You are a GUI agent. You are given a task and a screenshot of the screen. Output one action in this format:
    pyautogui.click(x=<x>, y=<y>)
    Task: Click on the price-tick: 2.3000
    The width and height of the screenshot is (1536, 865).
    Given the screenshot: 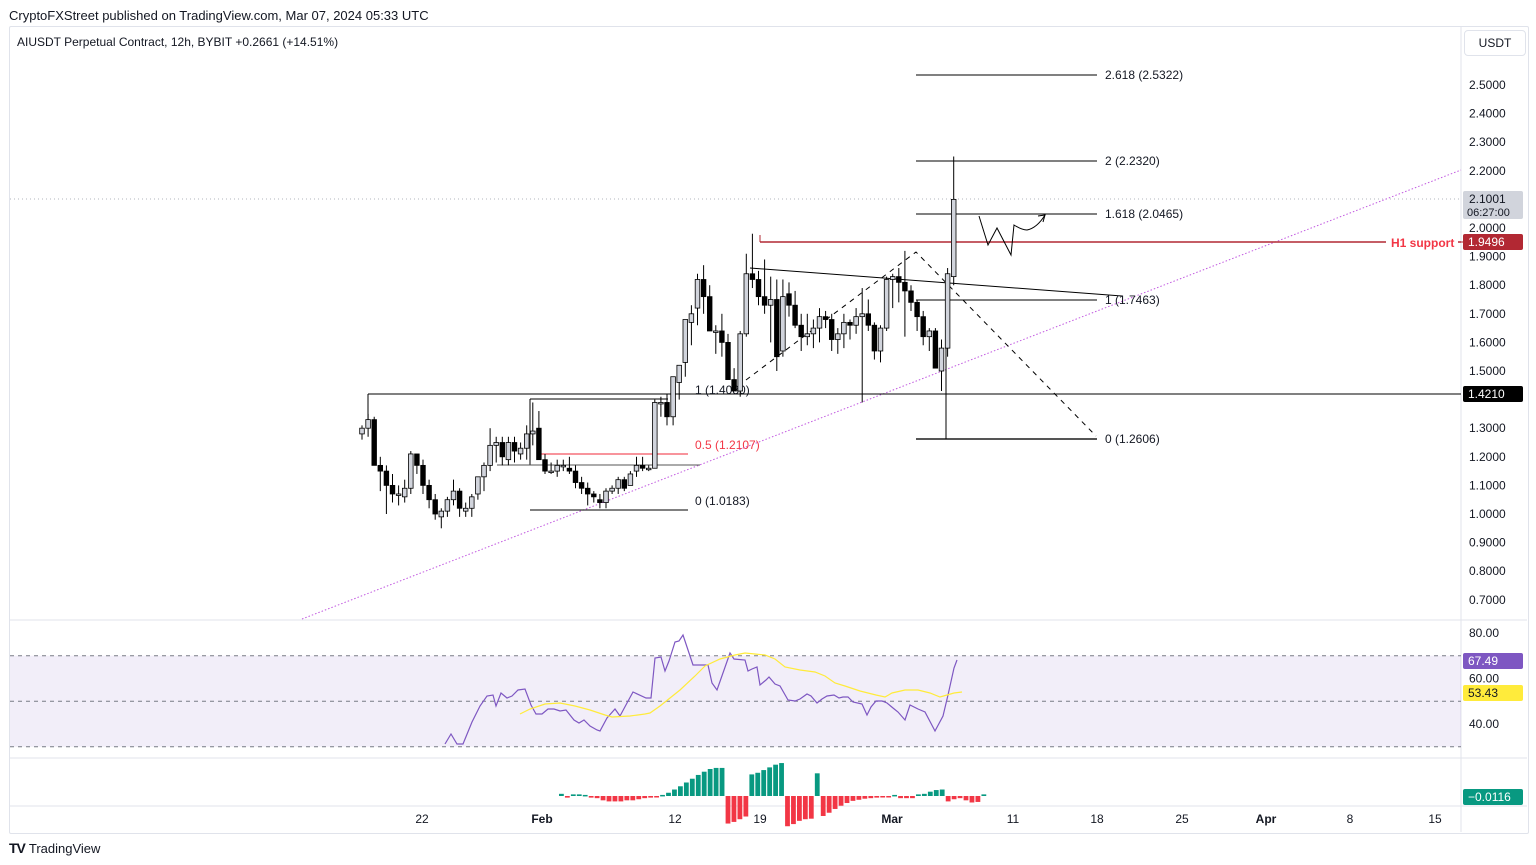 What is the action you would take?
    pyautogui.click(x=1487, y=142)
    